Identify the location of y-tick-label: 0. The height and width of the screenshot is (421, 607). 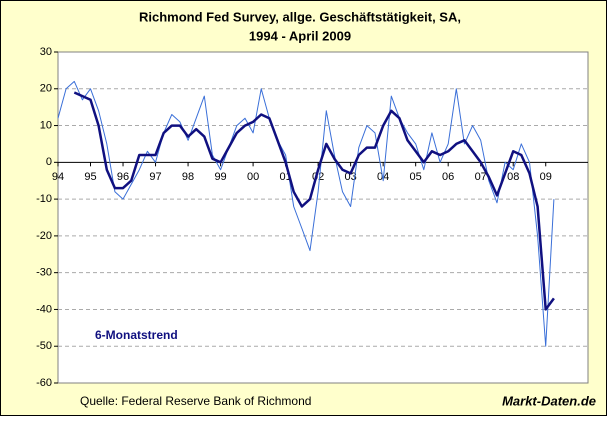
(49, 162).